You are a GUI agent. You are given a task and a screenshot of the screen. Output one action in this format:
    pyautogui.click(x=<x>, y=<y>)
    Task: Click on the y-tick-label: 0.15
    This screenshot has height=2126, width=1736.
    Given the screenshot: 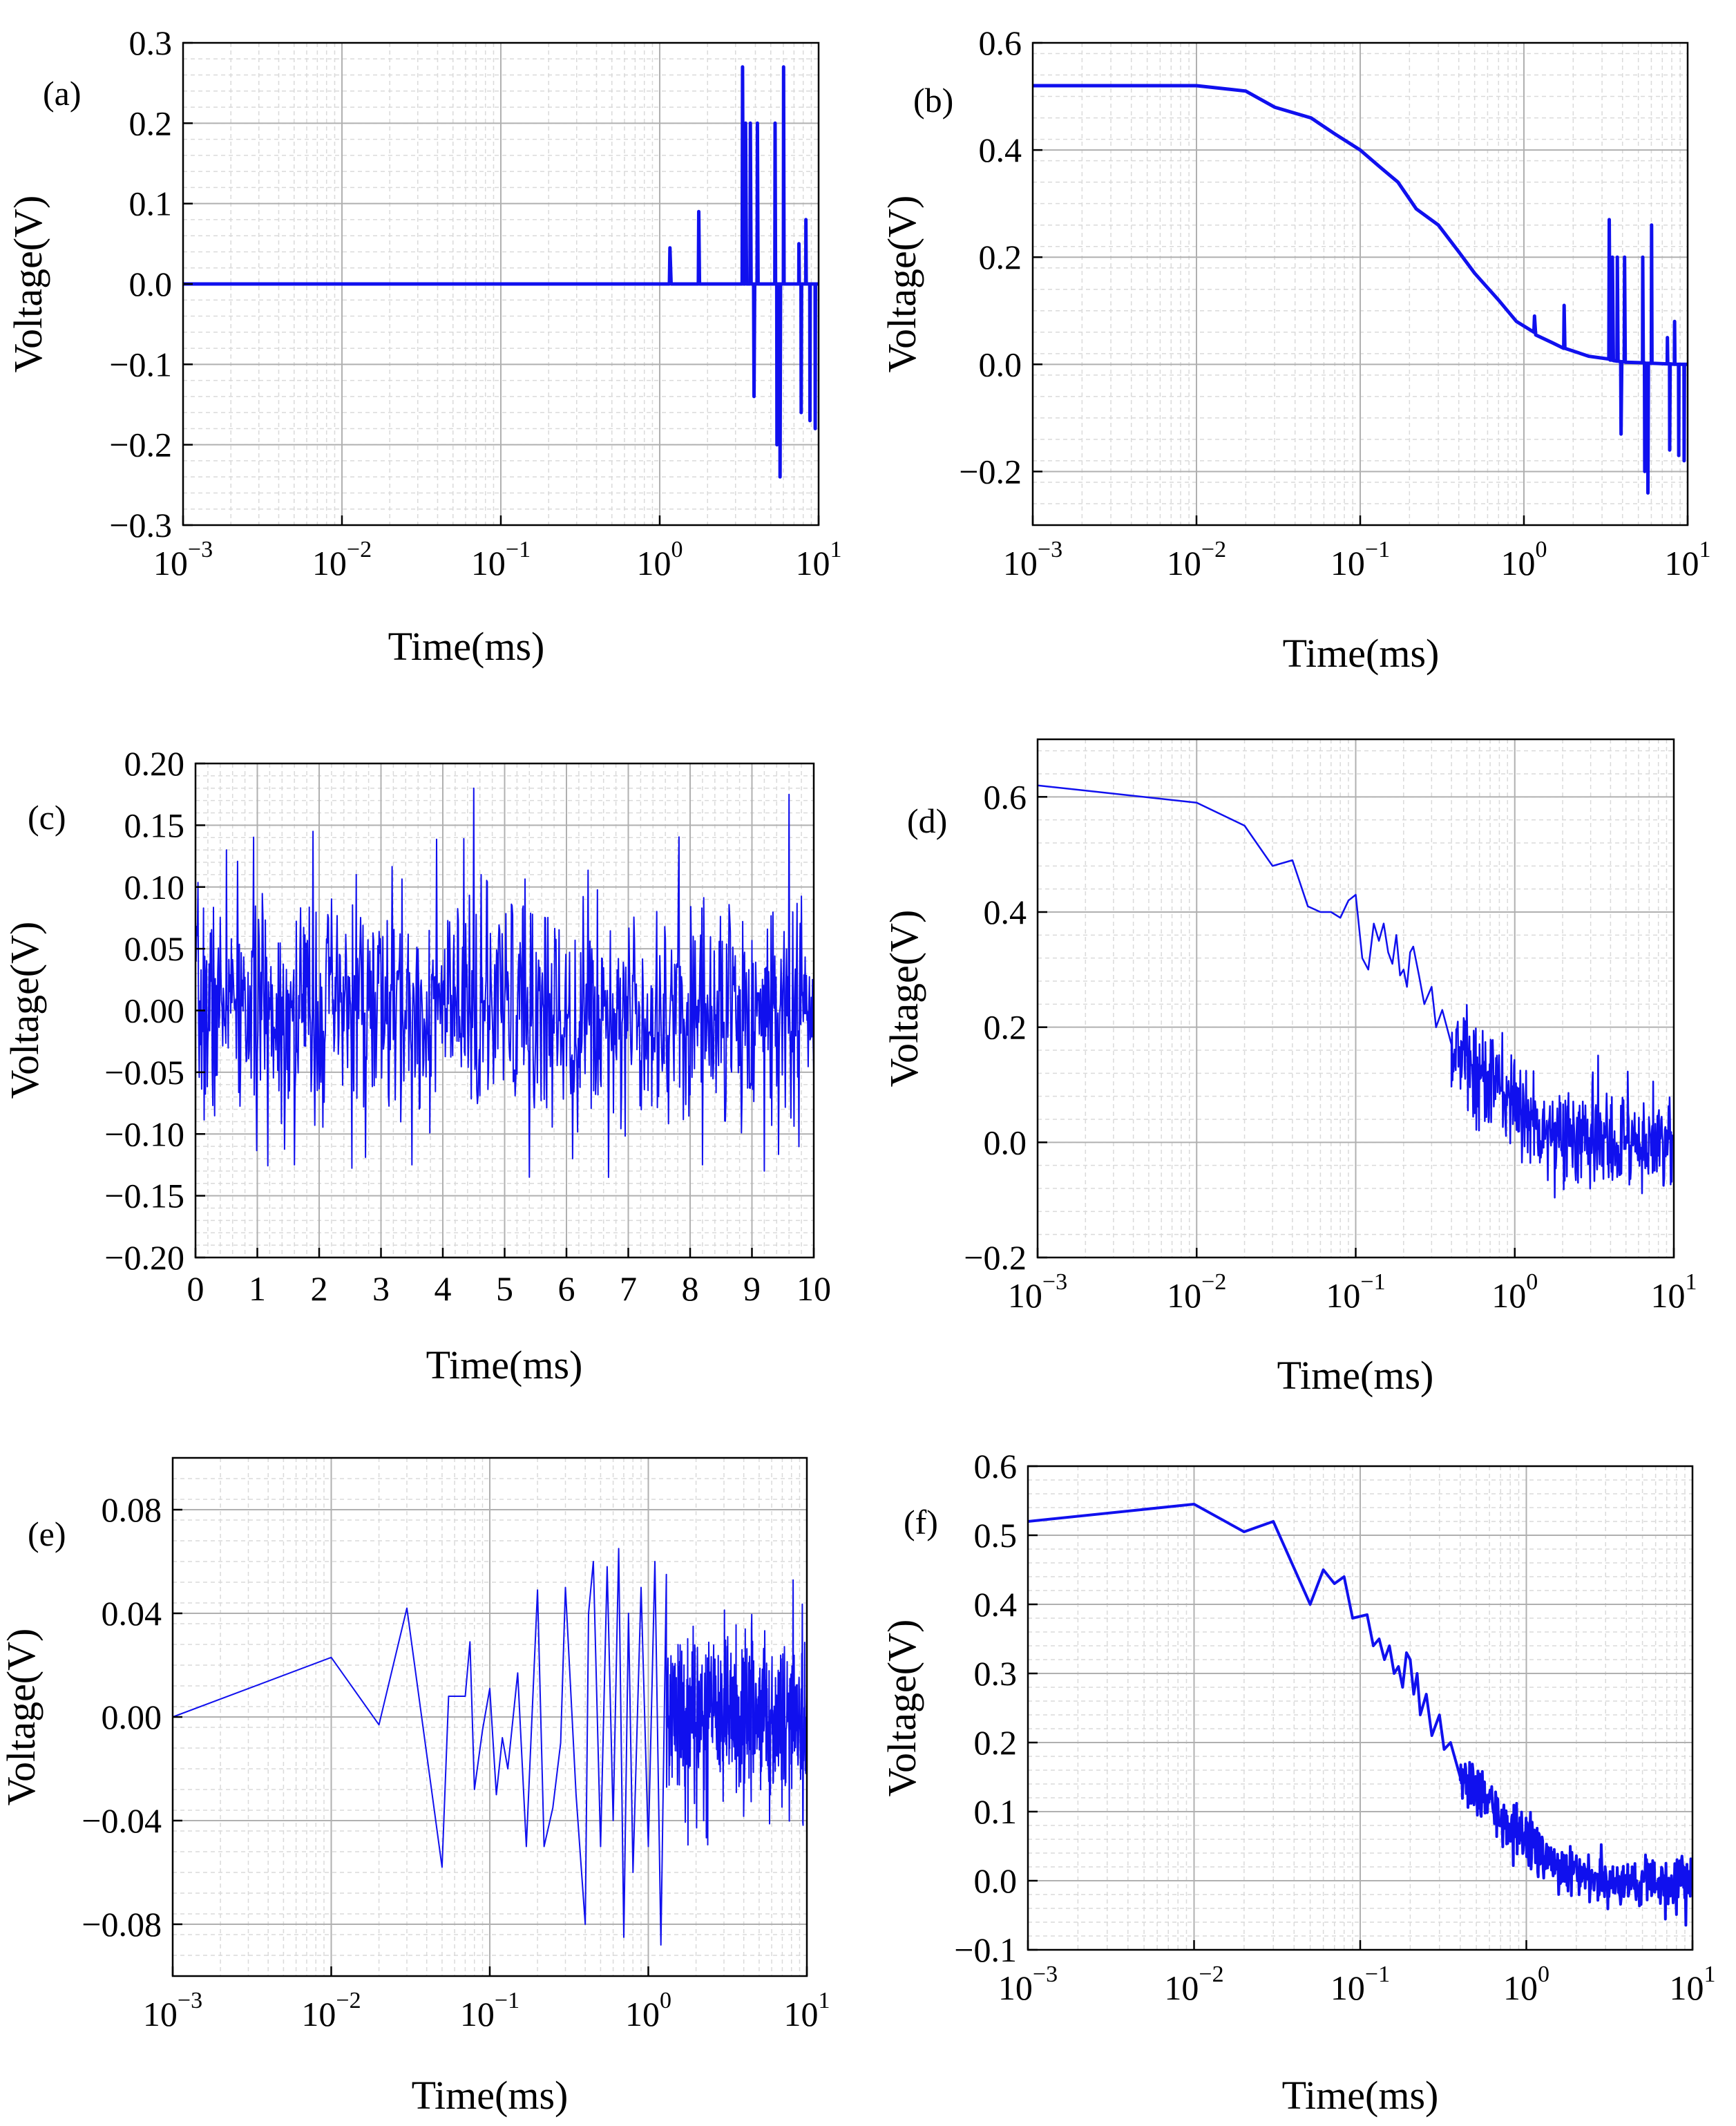 What is the action you would take?
    pyautogui.click(x=154, y=825)
    